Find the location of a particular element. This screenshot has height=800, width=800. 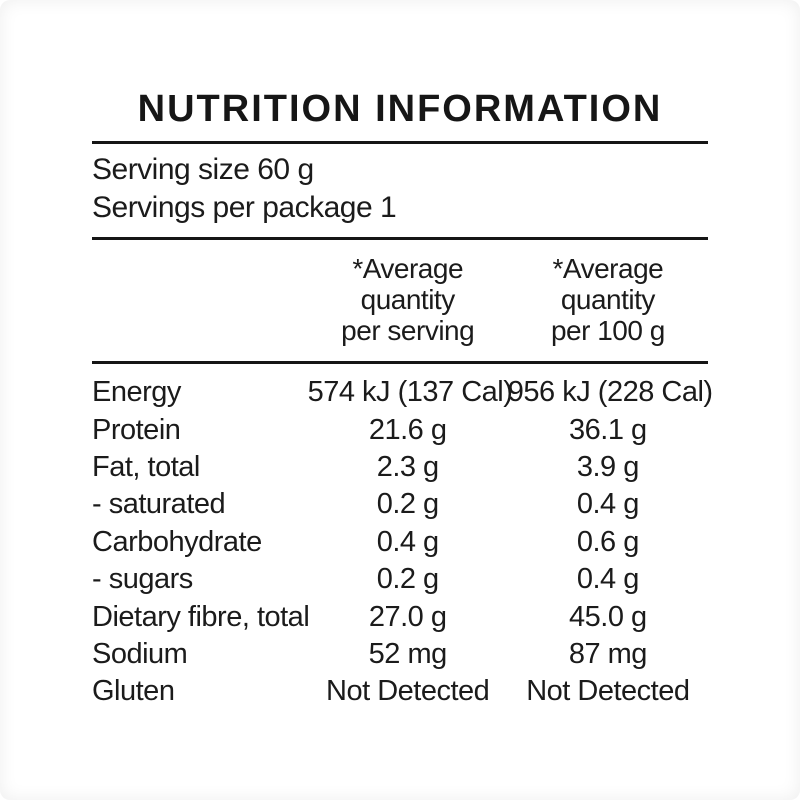

value-per-100g: 45.0 g is located at coordinates (608, 616).